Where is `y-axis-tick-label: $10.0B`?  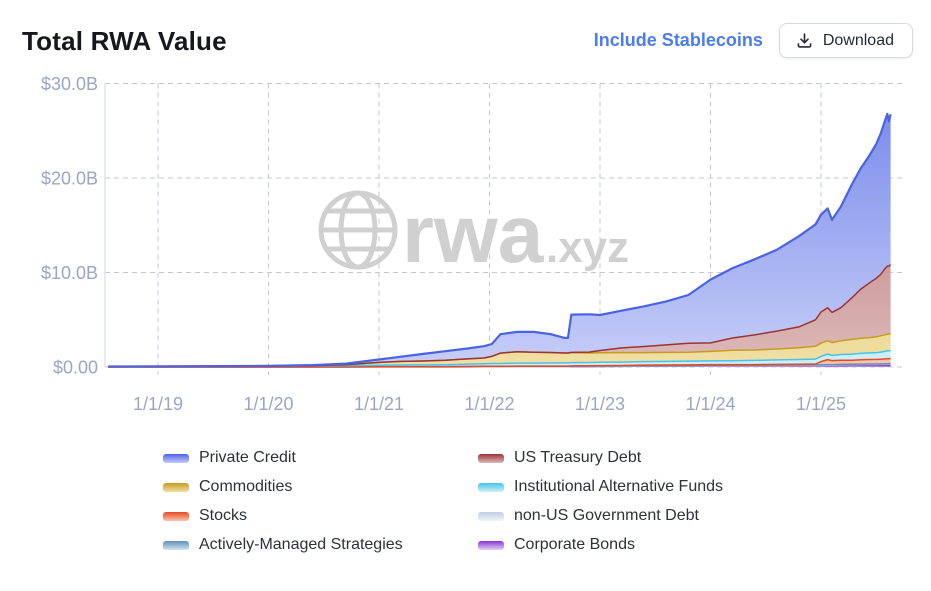
y-axis-tick-label: $10.0B is located at coordinates (69, 273).